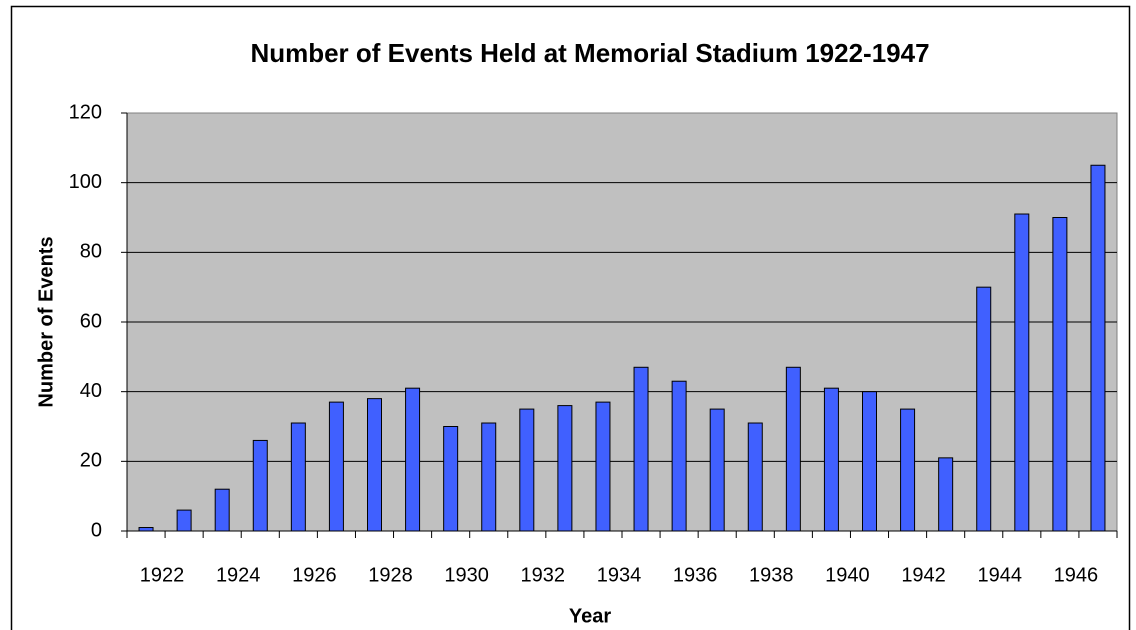  What do you see at coordinates (96, 530) in the screenshot?
I see `y-tick-label: 0` at bounding box center [96, 530].